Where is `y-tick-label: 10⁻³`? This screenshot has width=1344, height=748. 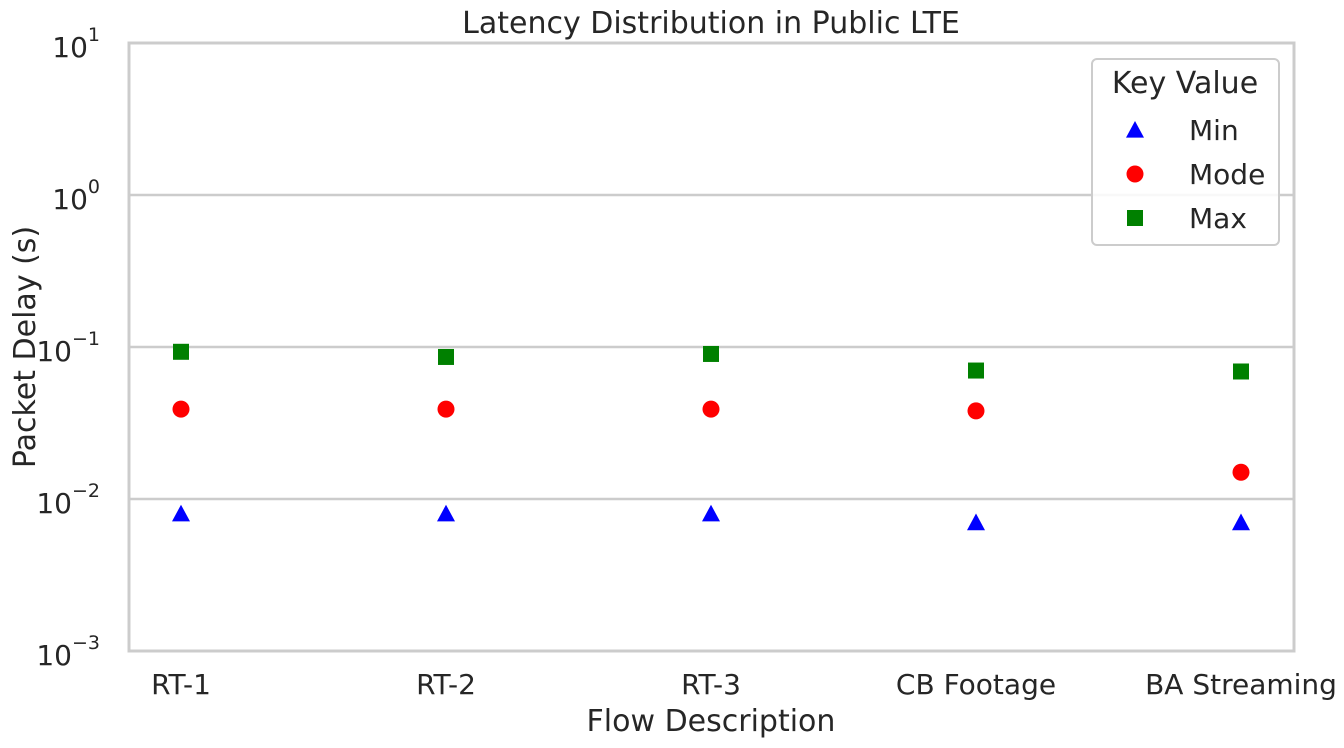 y-tick-label: 10⁻³ is located at coordinates (68, 652).